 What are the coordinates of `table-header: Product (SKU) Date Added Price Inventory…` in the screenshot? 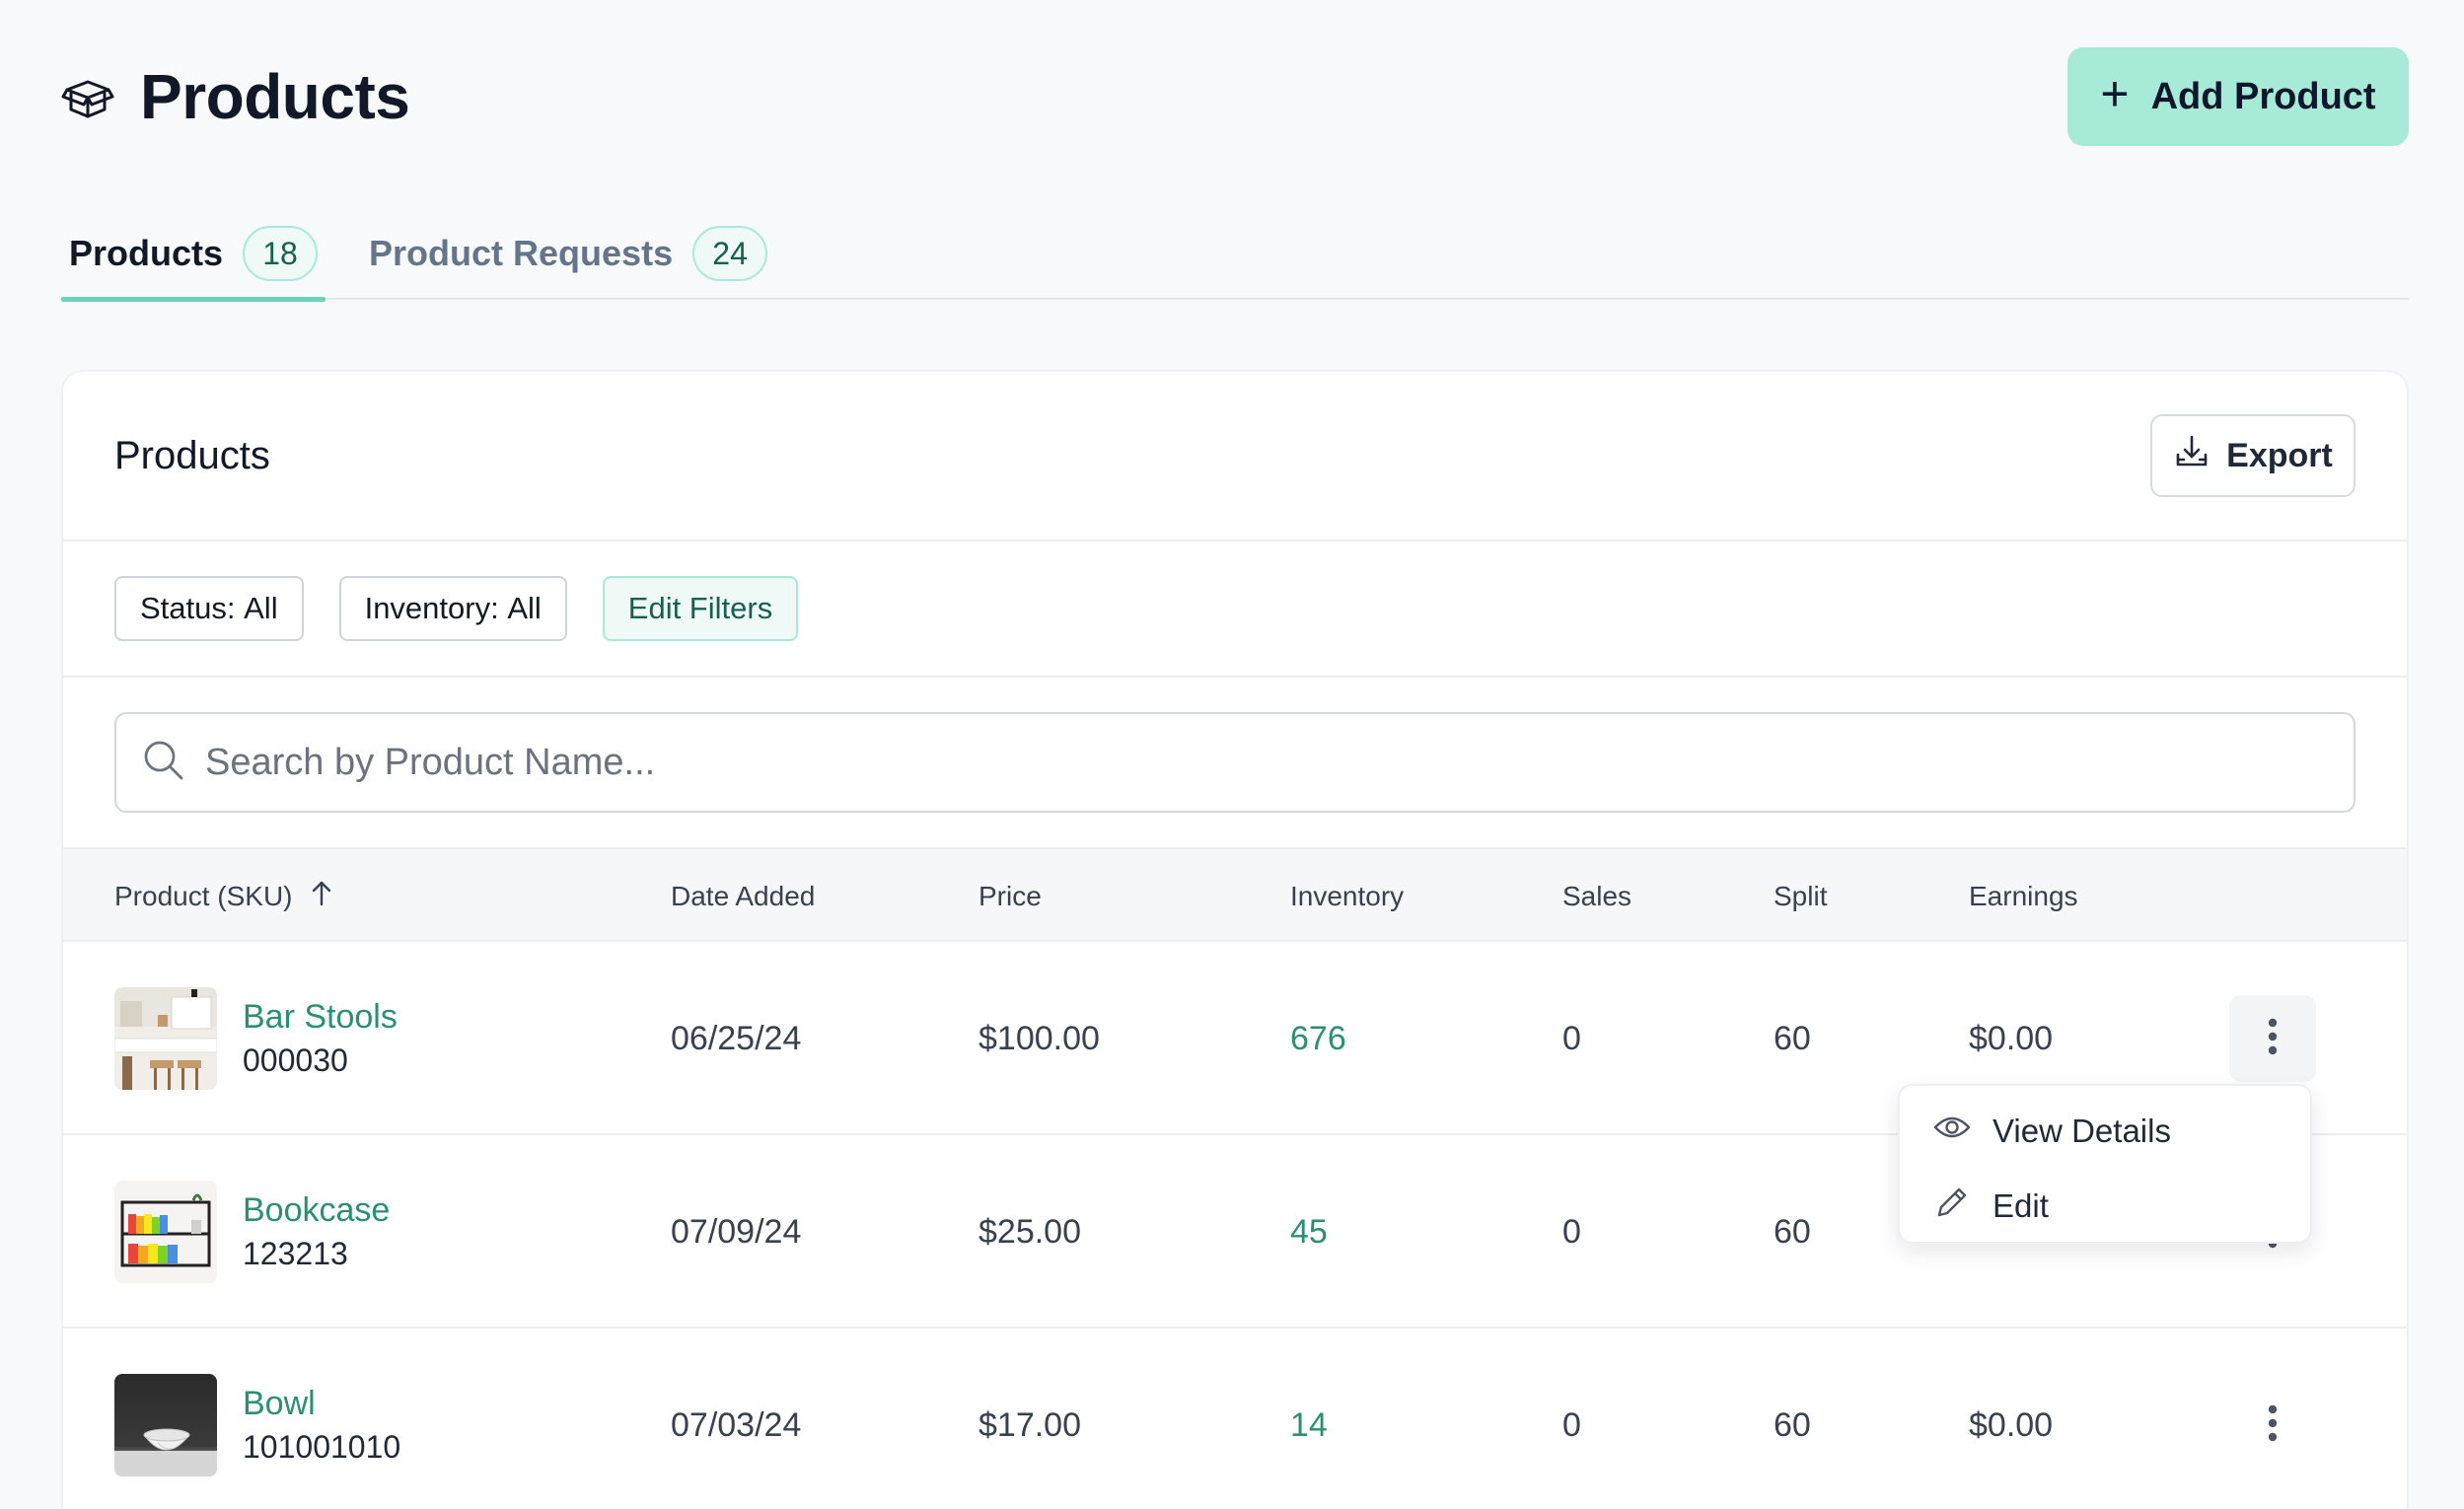 It's located at (1235, 895).